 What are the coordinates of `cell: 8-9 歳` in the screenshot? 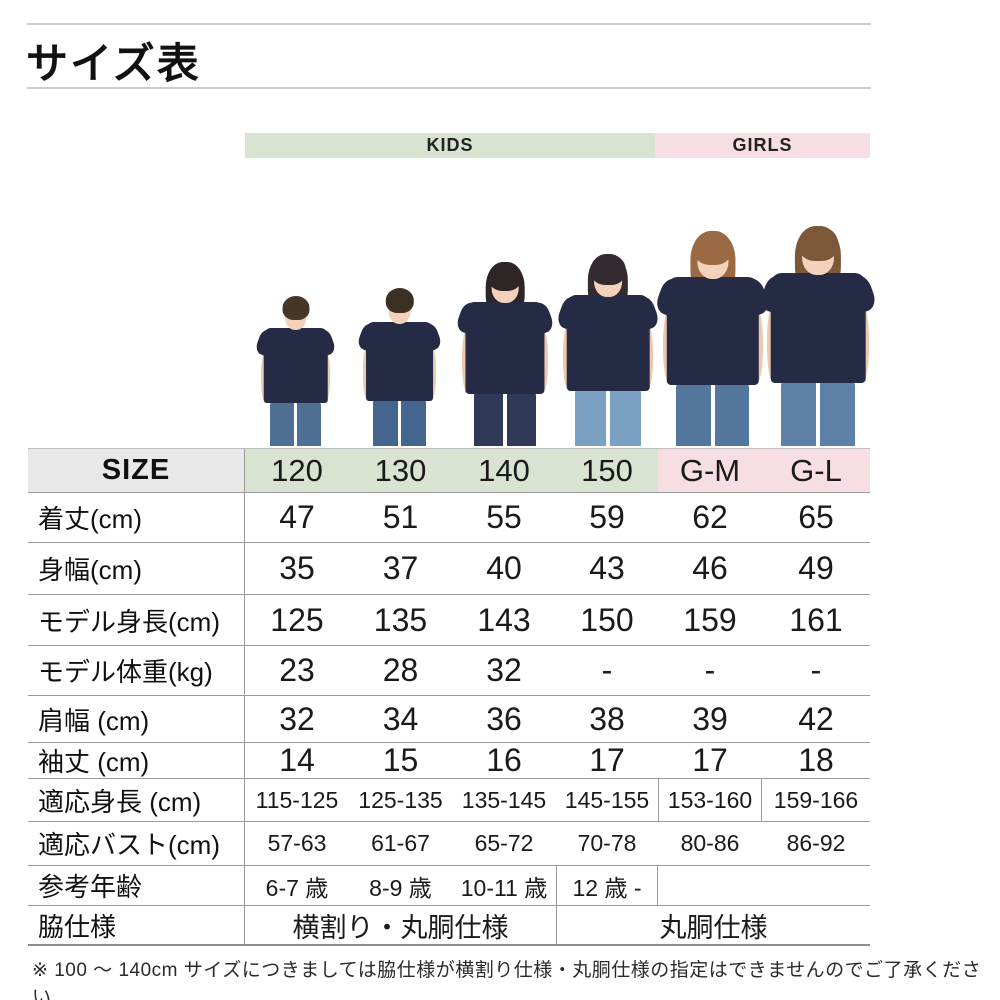 It's located at (400, 887).